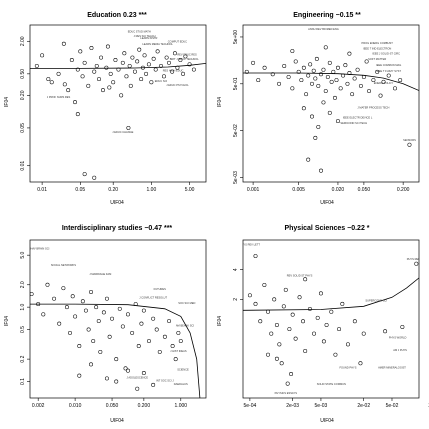 The width and height of the screenshot is (429, 429). I want to click on y-tick-label: 0.01, so click(23, 166).